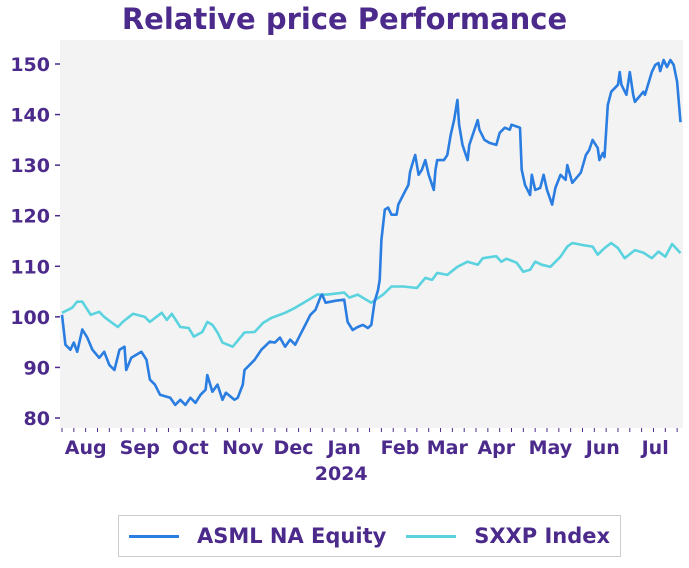  Describe the element at coordinates (341, 474) in the screenshot. I see `x-year-label: 2024` at that location.